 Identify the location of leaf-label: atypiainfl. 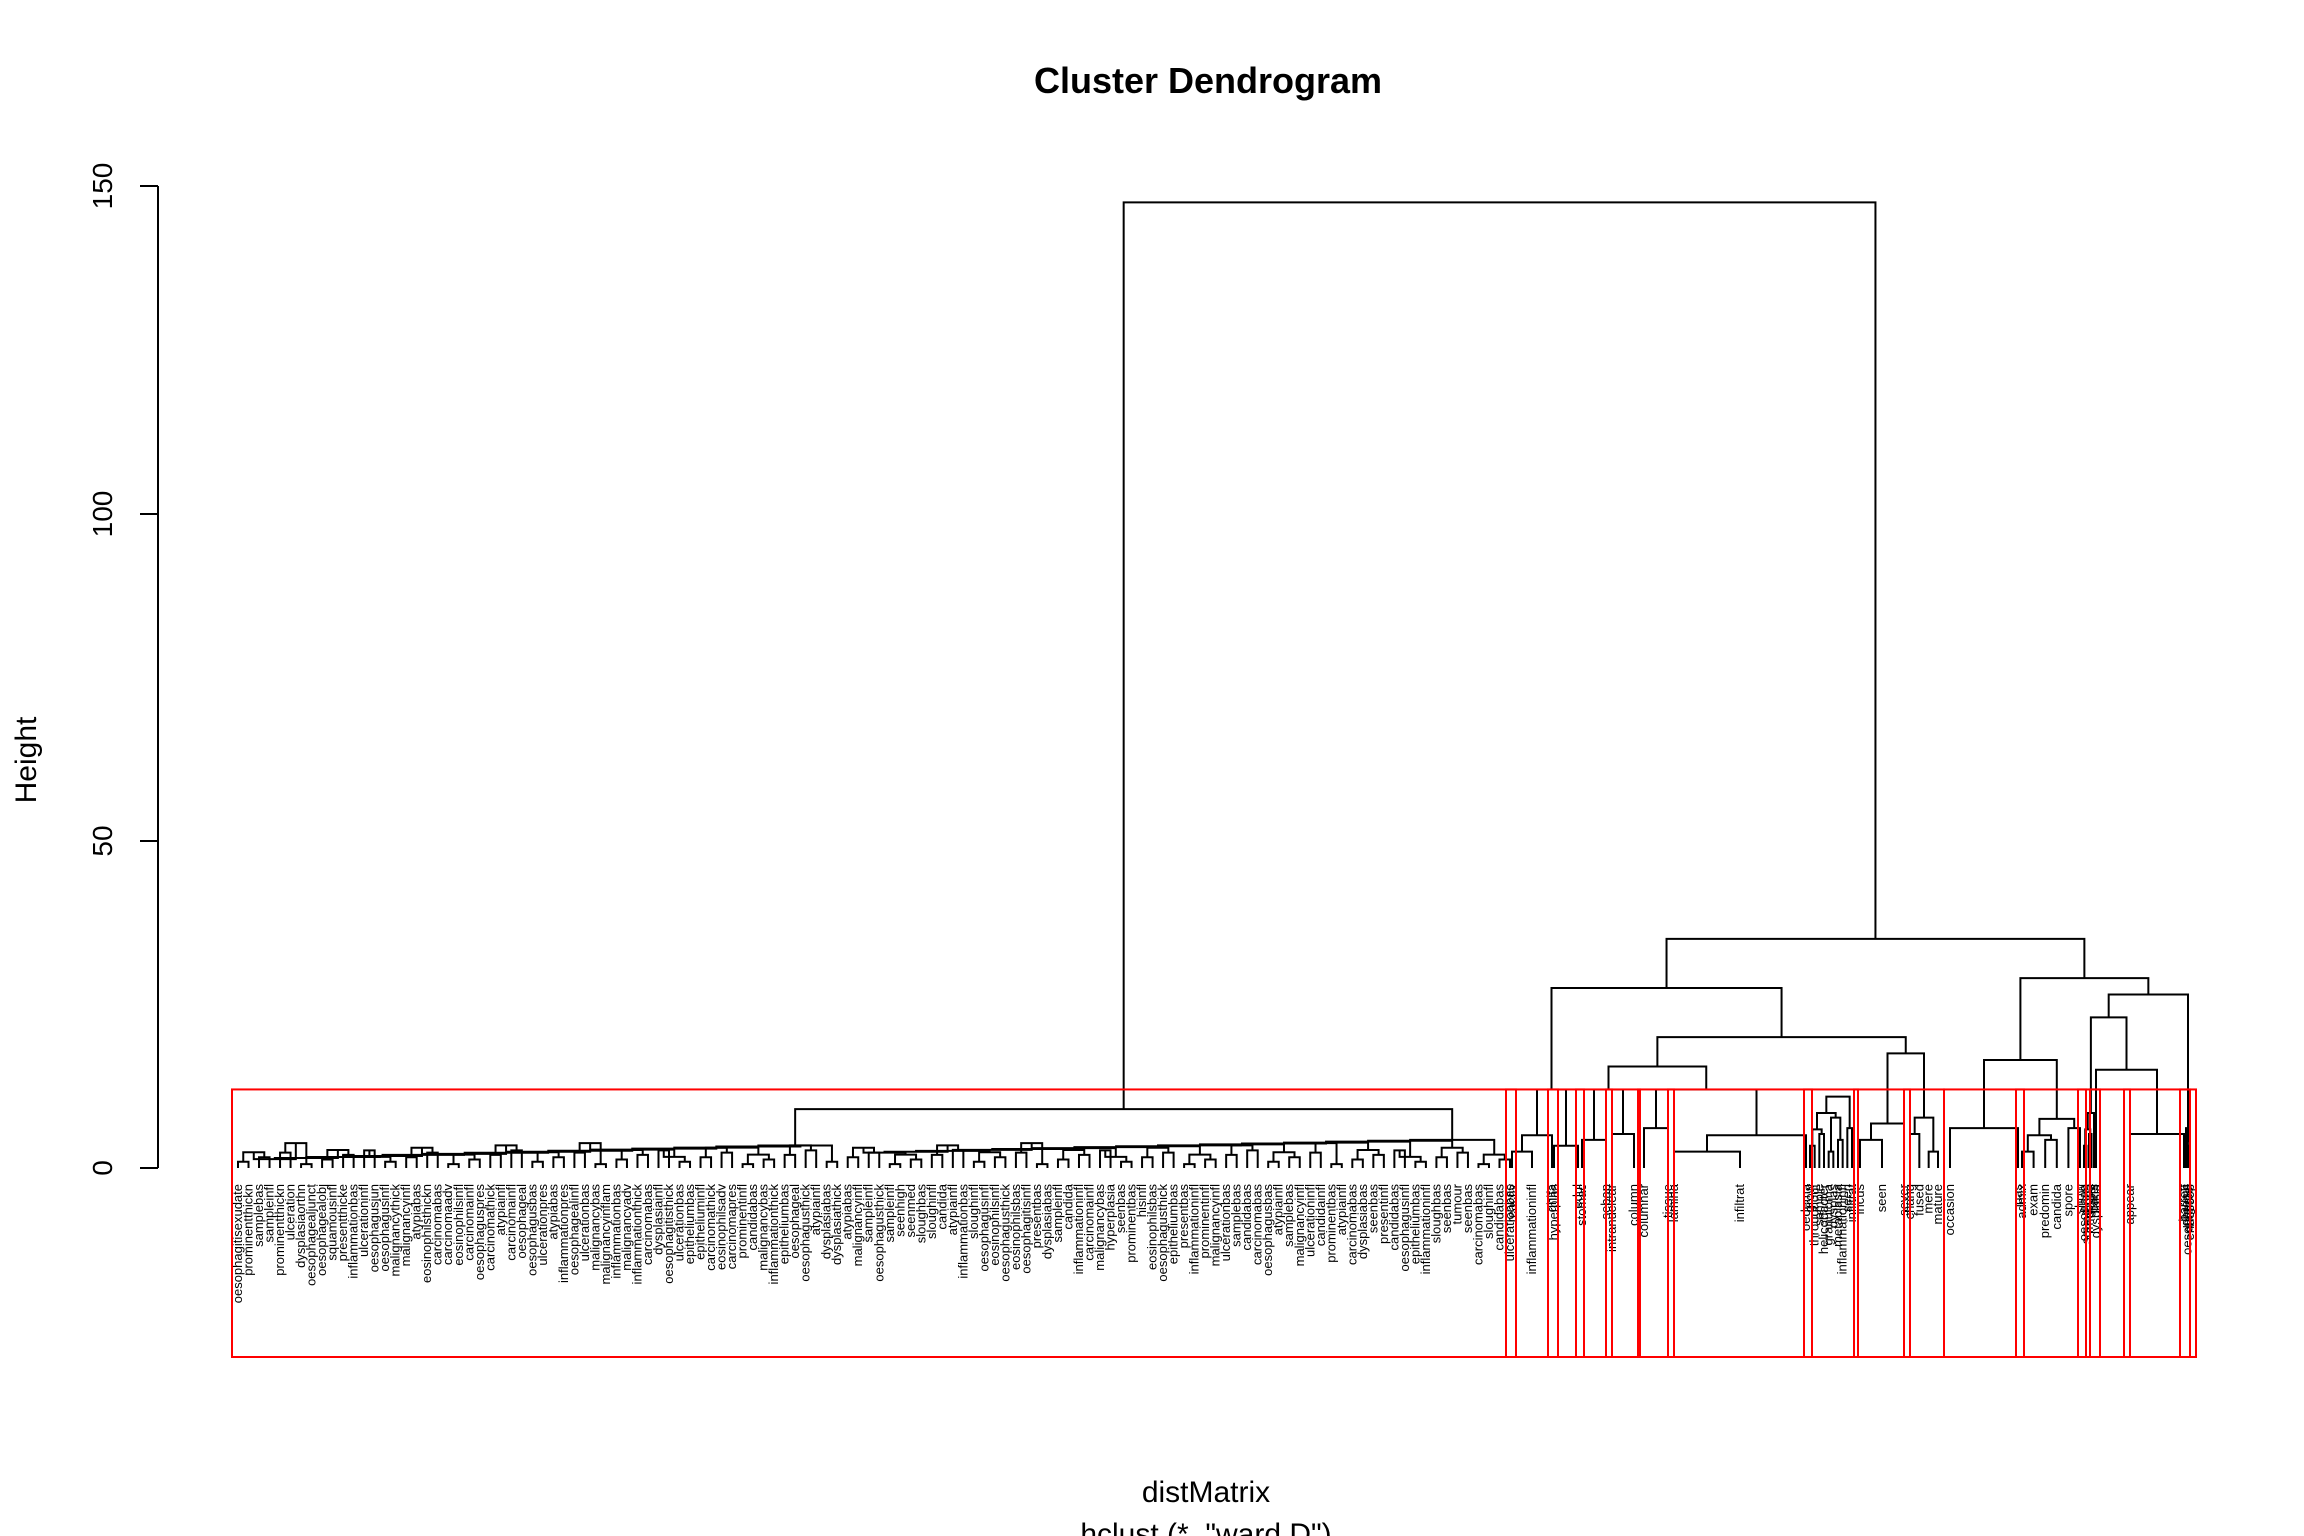
(1278, 1209).